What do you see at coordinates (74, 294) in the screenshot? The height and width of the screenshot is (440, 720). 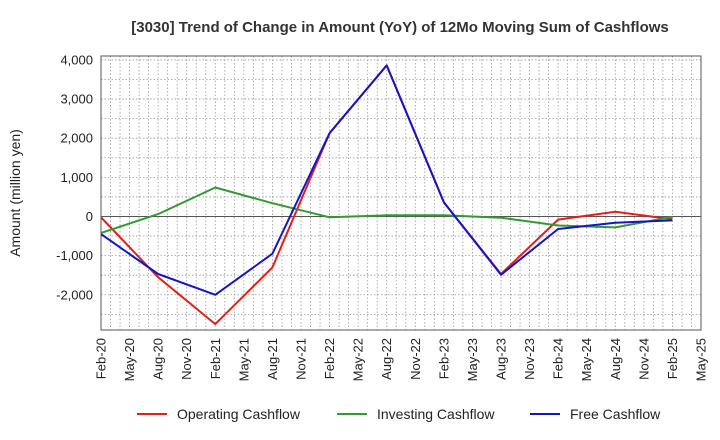 I see `y-tick-label: -2,000` at bounding box center [74, 294].